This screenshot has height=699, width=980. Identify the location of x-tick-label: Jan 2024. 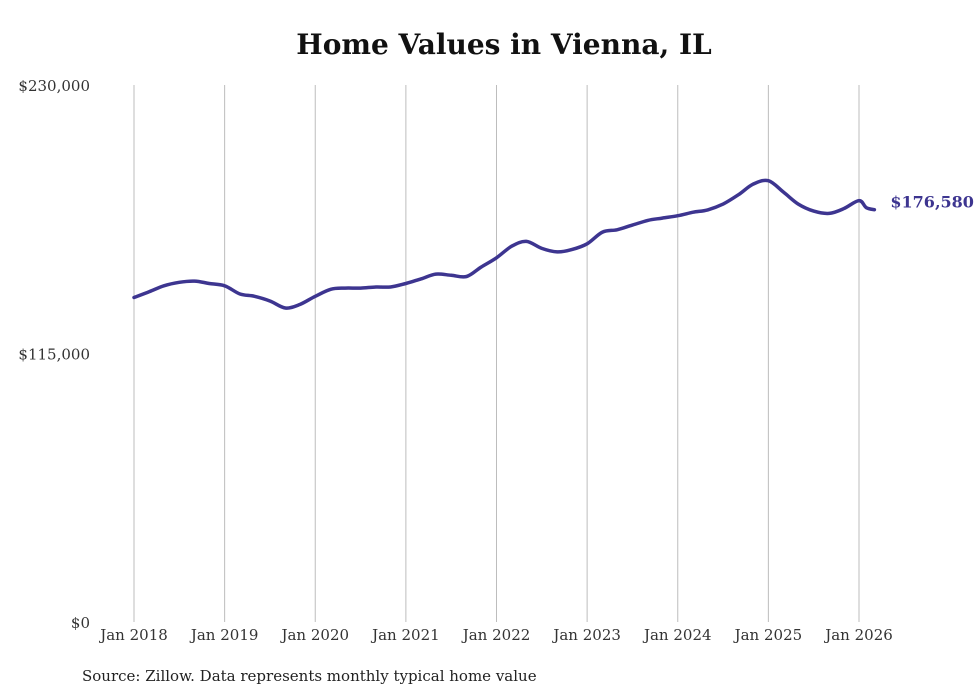
(677, 635).